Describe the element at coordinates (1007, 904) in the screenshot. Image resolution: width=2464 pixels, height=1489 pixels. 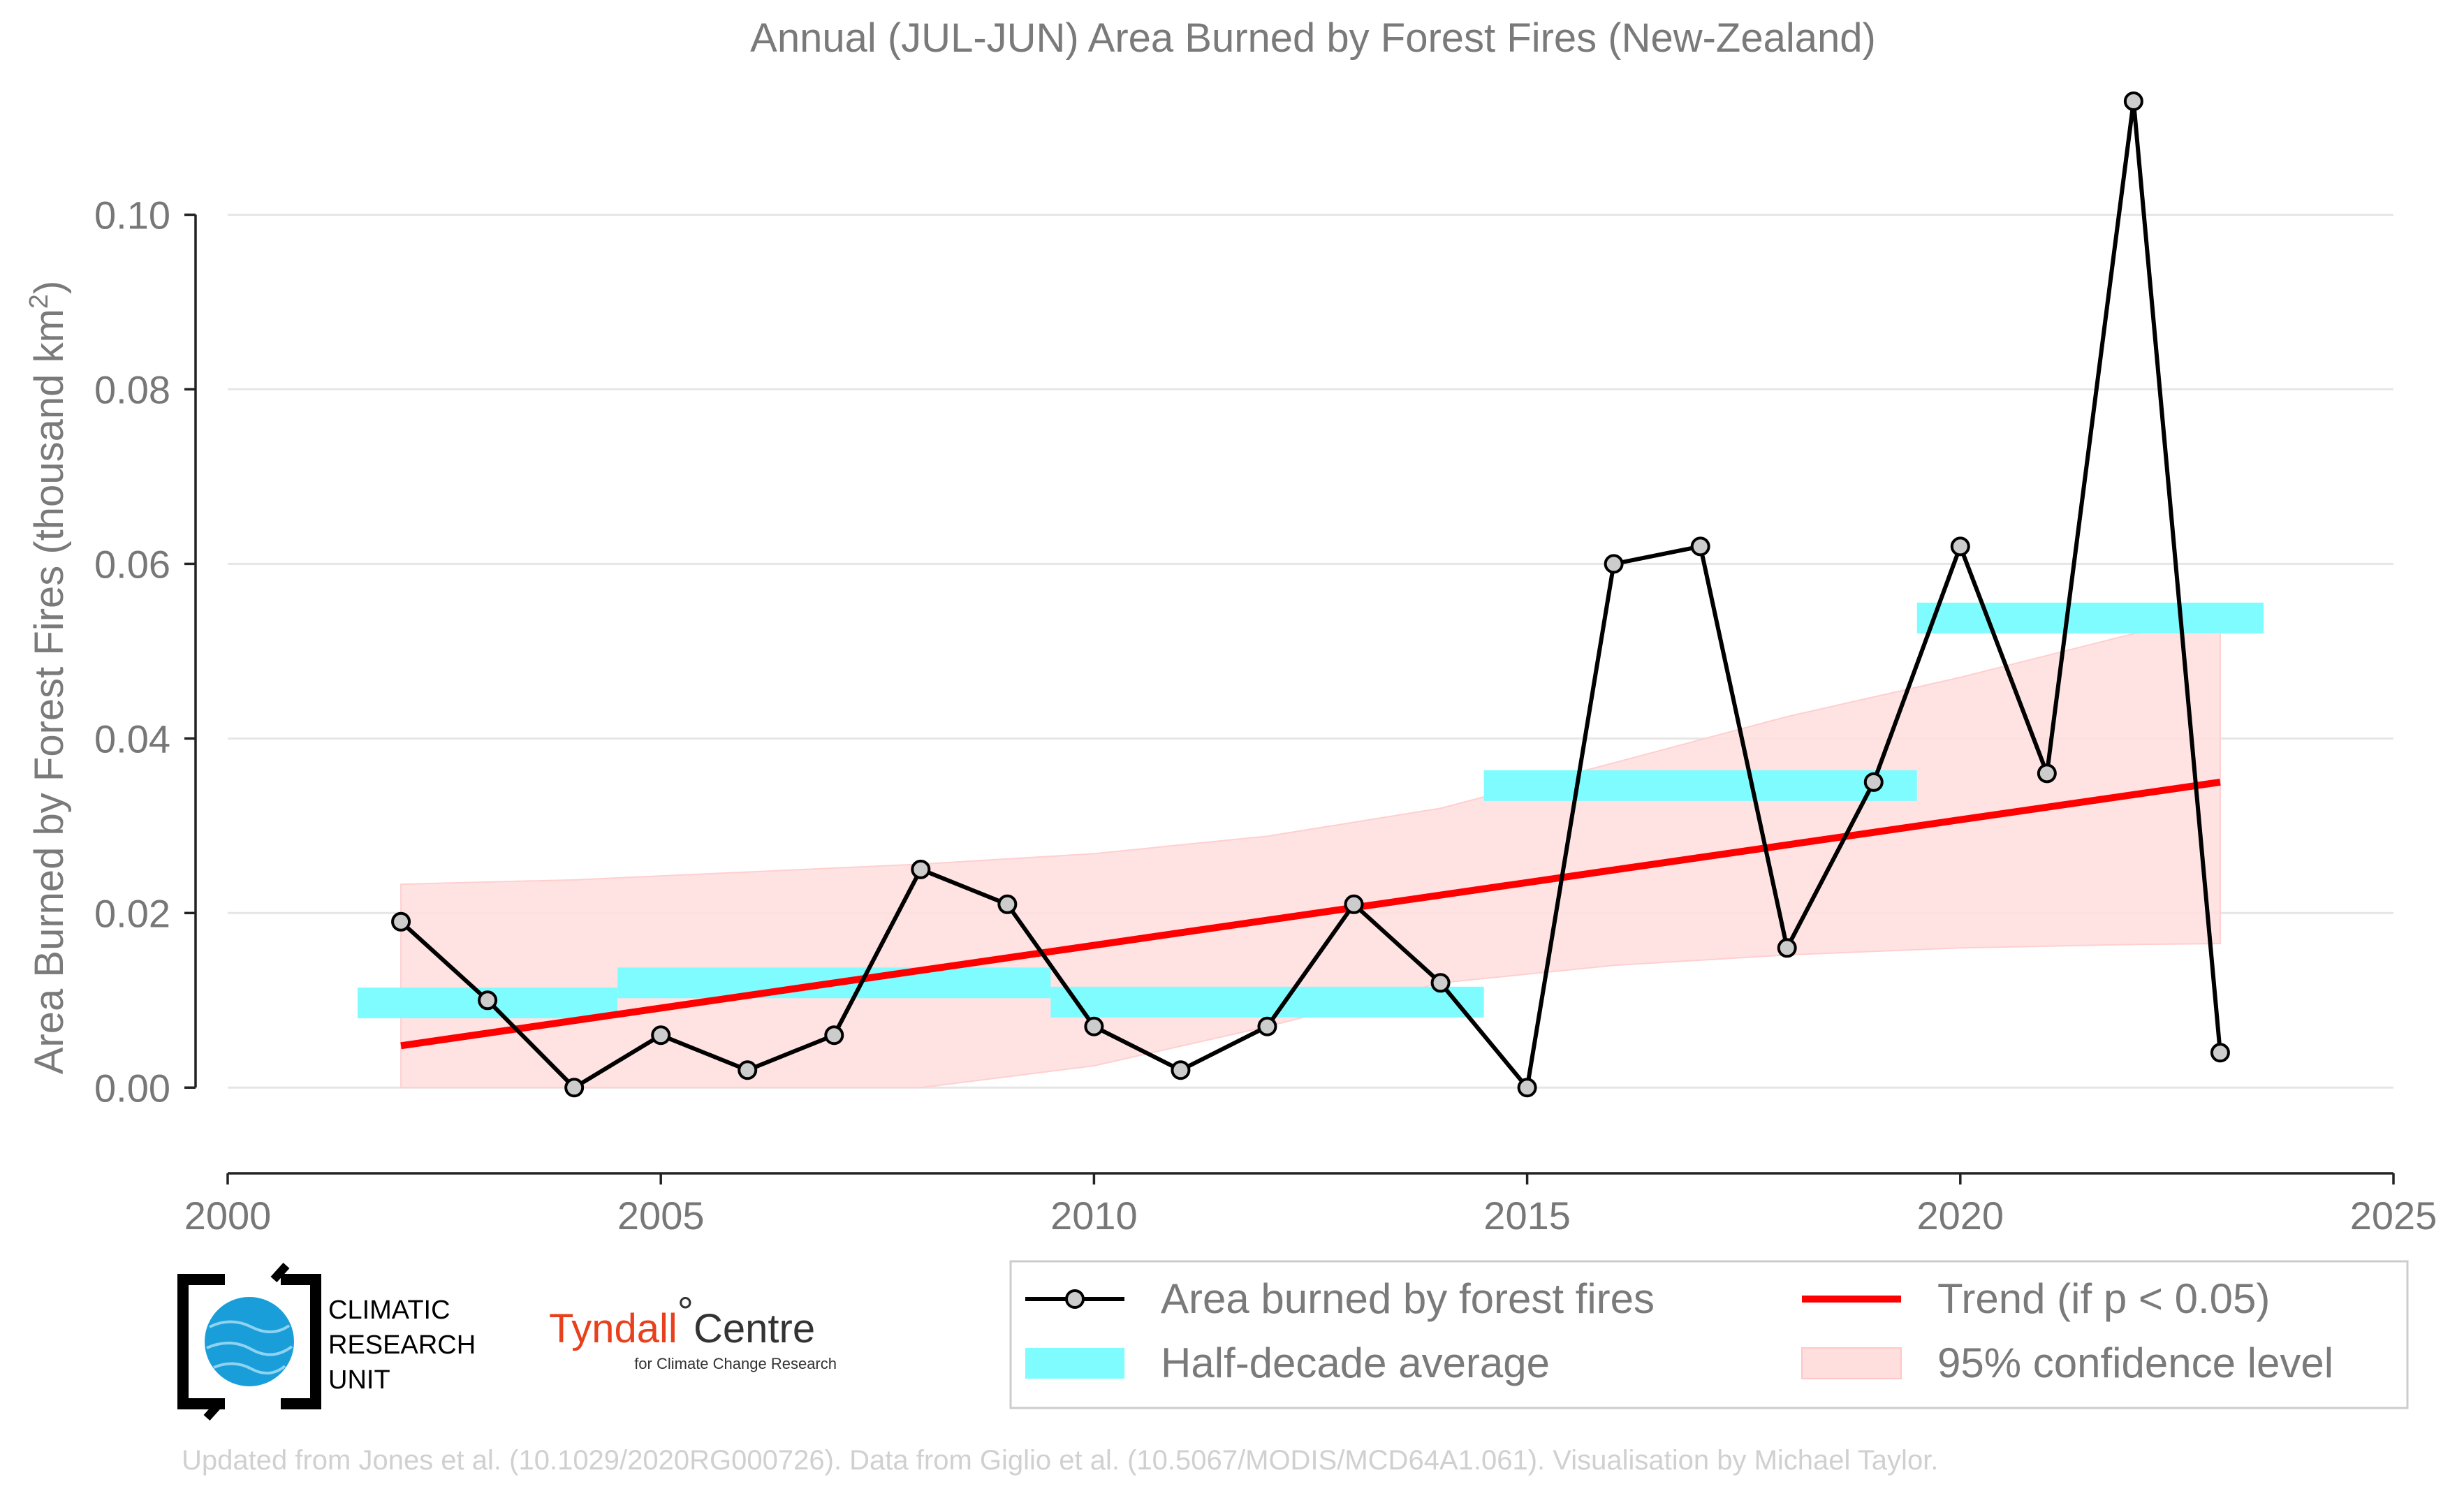
I see `data-point-2009` at that location.